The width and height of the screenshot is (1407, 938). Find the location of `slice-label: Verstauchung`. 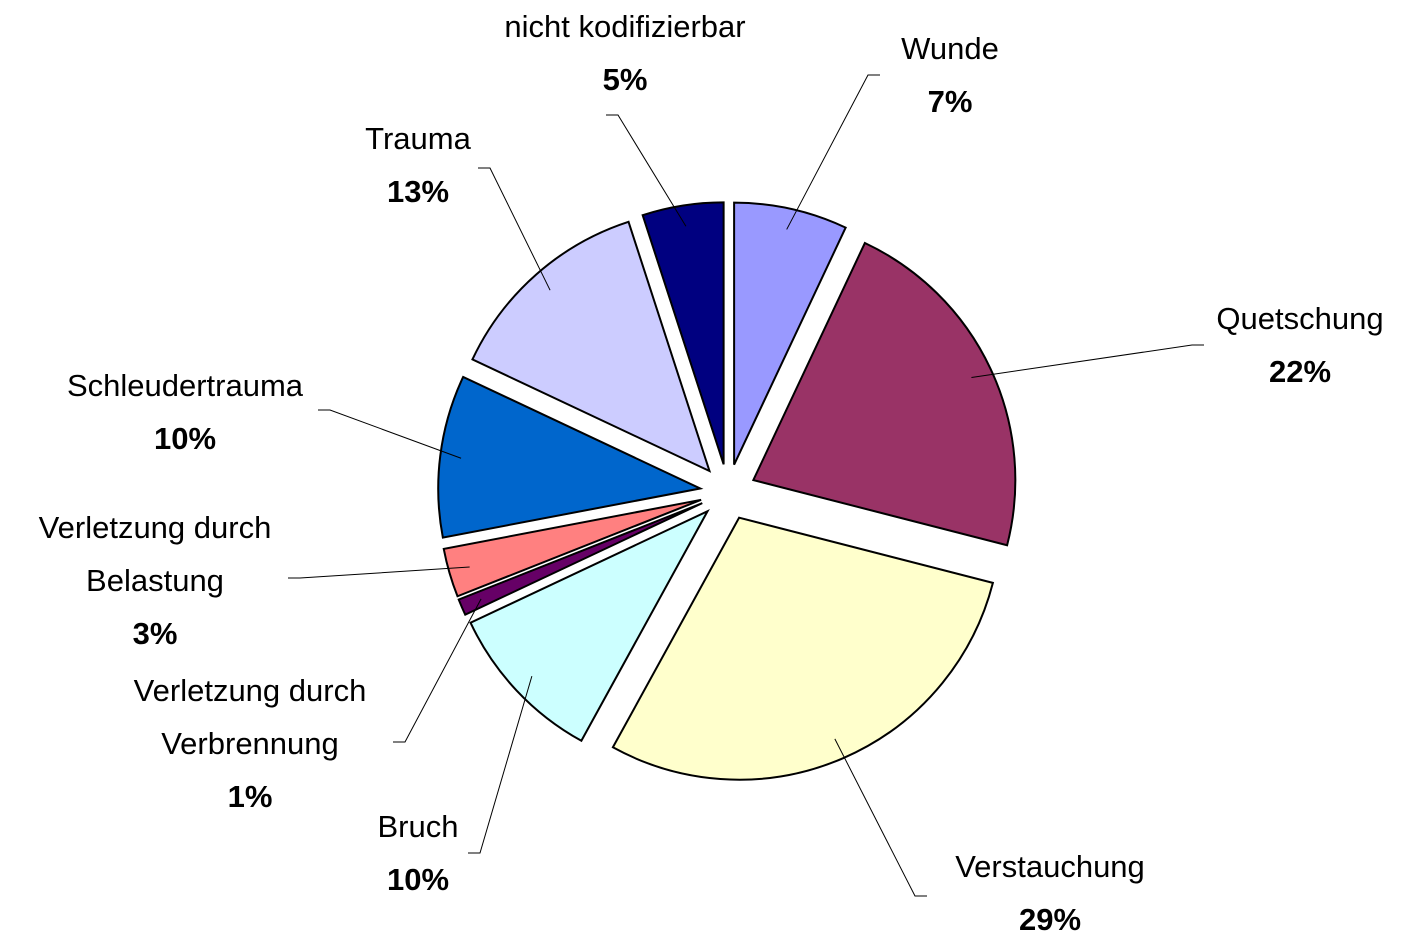

slice-label: Verstauchung is located at coordinates (1050, 866).